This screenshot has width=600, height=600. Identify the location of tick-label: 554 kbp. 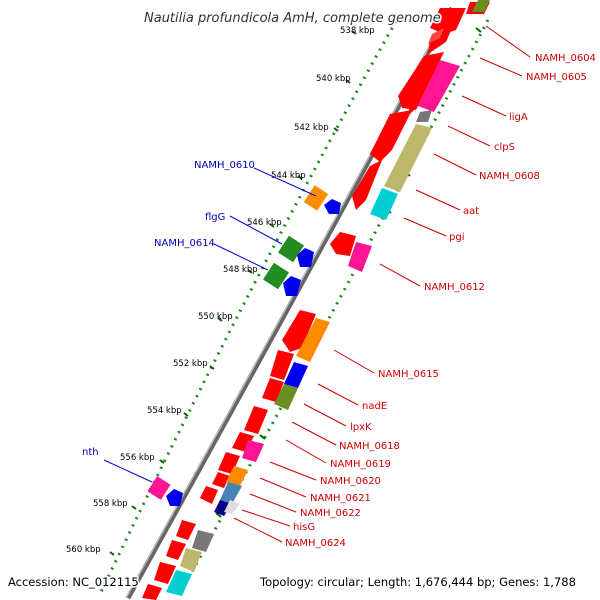
(164, 411).